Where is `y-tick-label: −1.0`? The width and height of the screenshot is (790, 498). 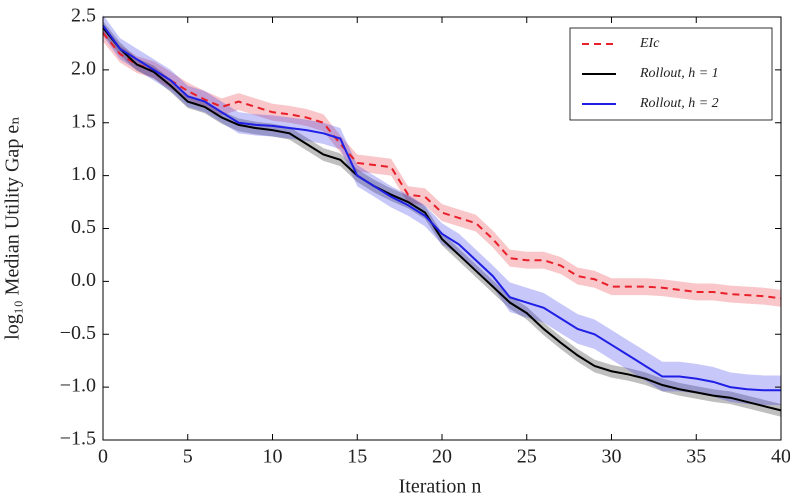 y-tick-label: −1.0 is located at coordinates (78, 386).